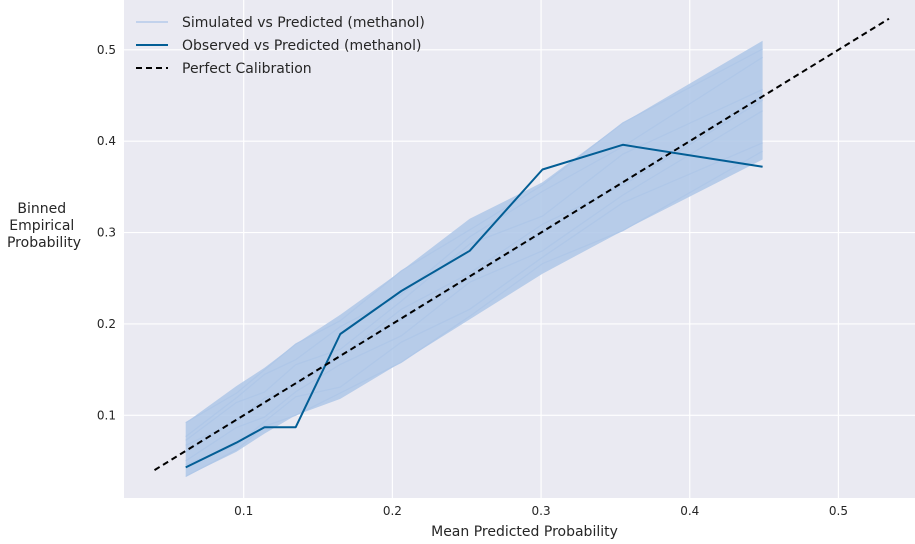 This screenshot has height=544, width=915. I want to click on x-axis-label: Mean Predicted Probability, so click(524, 532).